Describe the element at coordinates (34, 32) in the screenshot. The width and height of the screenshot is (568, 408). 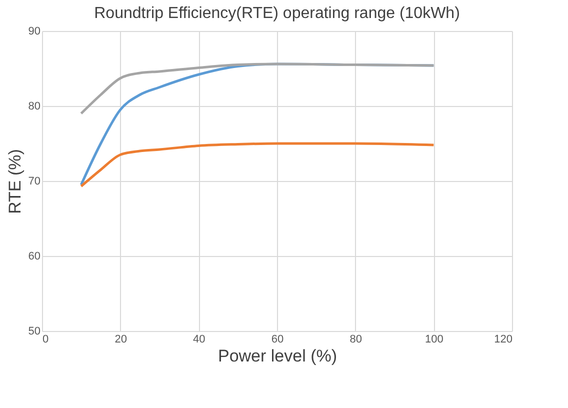
I see `y-tick-label: 90` at that location.